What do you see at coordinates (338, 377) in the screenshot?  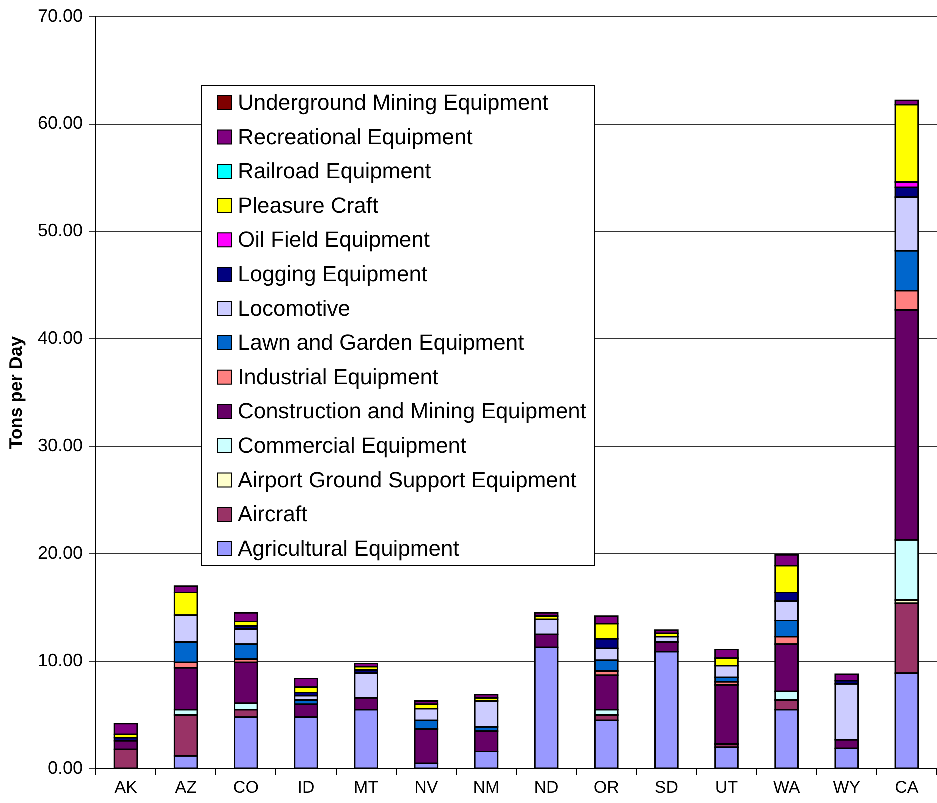 I see `legend-label: Industrial Equipment` at bounding box center [338, 377].